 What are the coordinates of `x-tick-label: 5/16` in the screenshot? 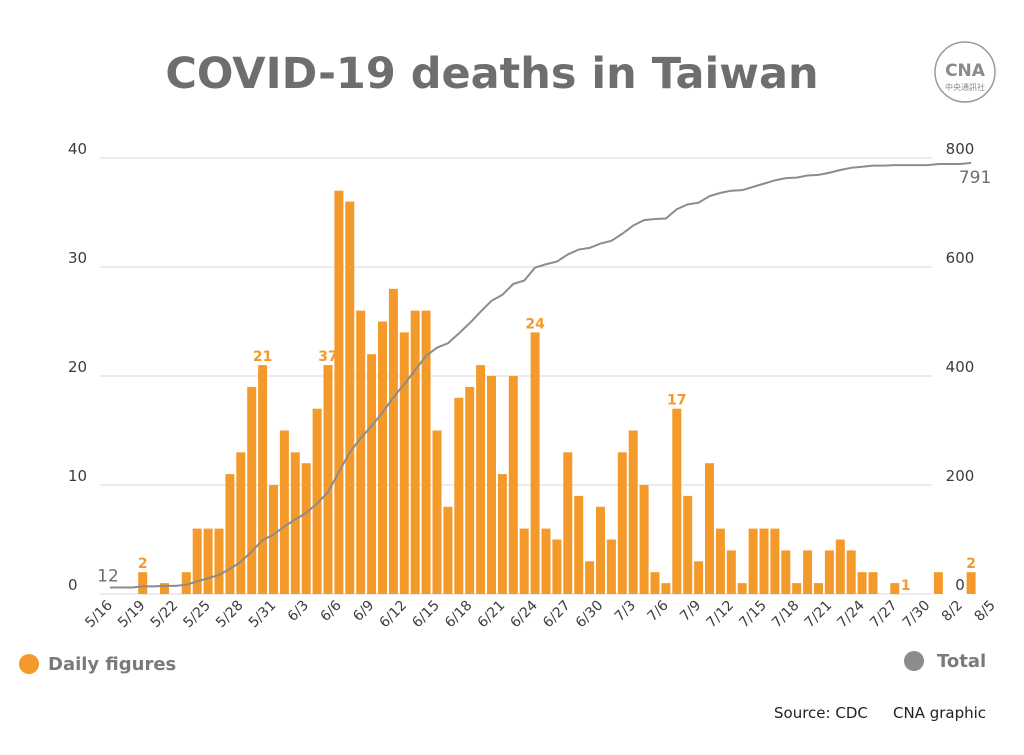 It's located at (99, 614).